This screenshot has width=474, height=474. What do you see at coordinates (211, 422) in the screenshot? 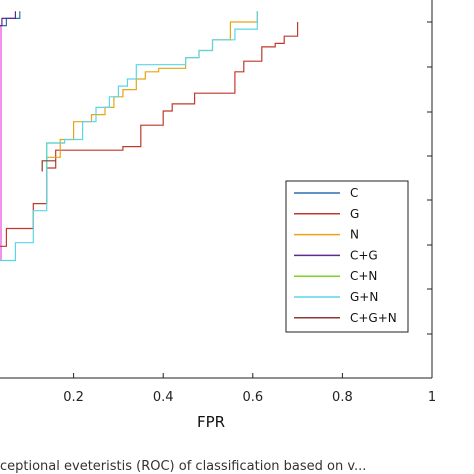
I see `x-axis-title: FPR` at bounding box center [211, 422].